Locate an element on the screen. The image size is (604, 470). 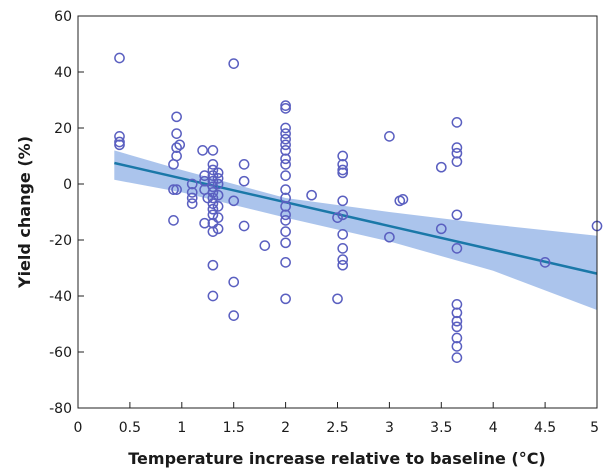
y-axis-label: Yield change (%) is located at coordinates (24, 212).